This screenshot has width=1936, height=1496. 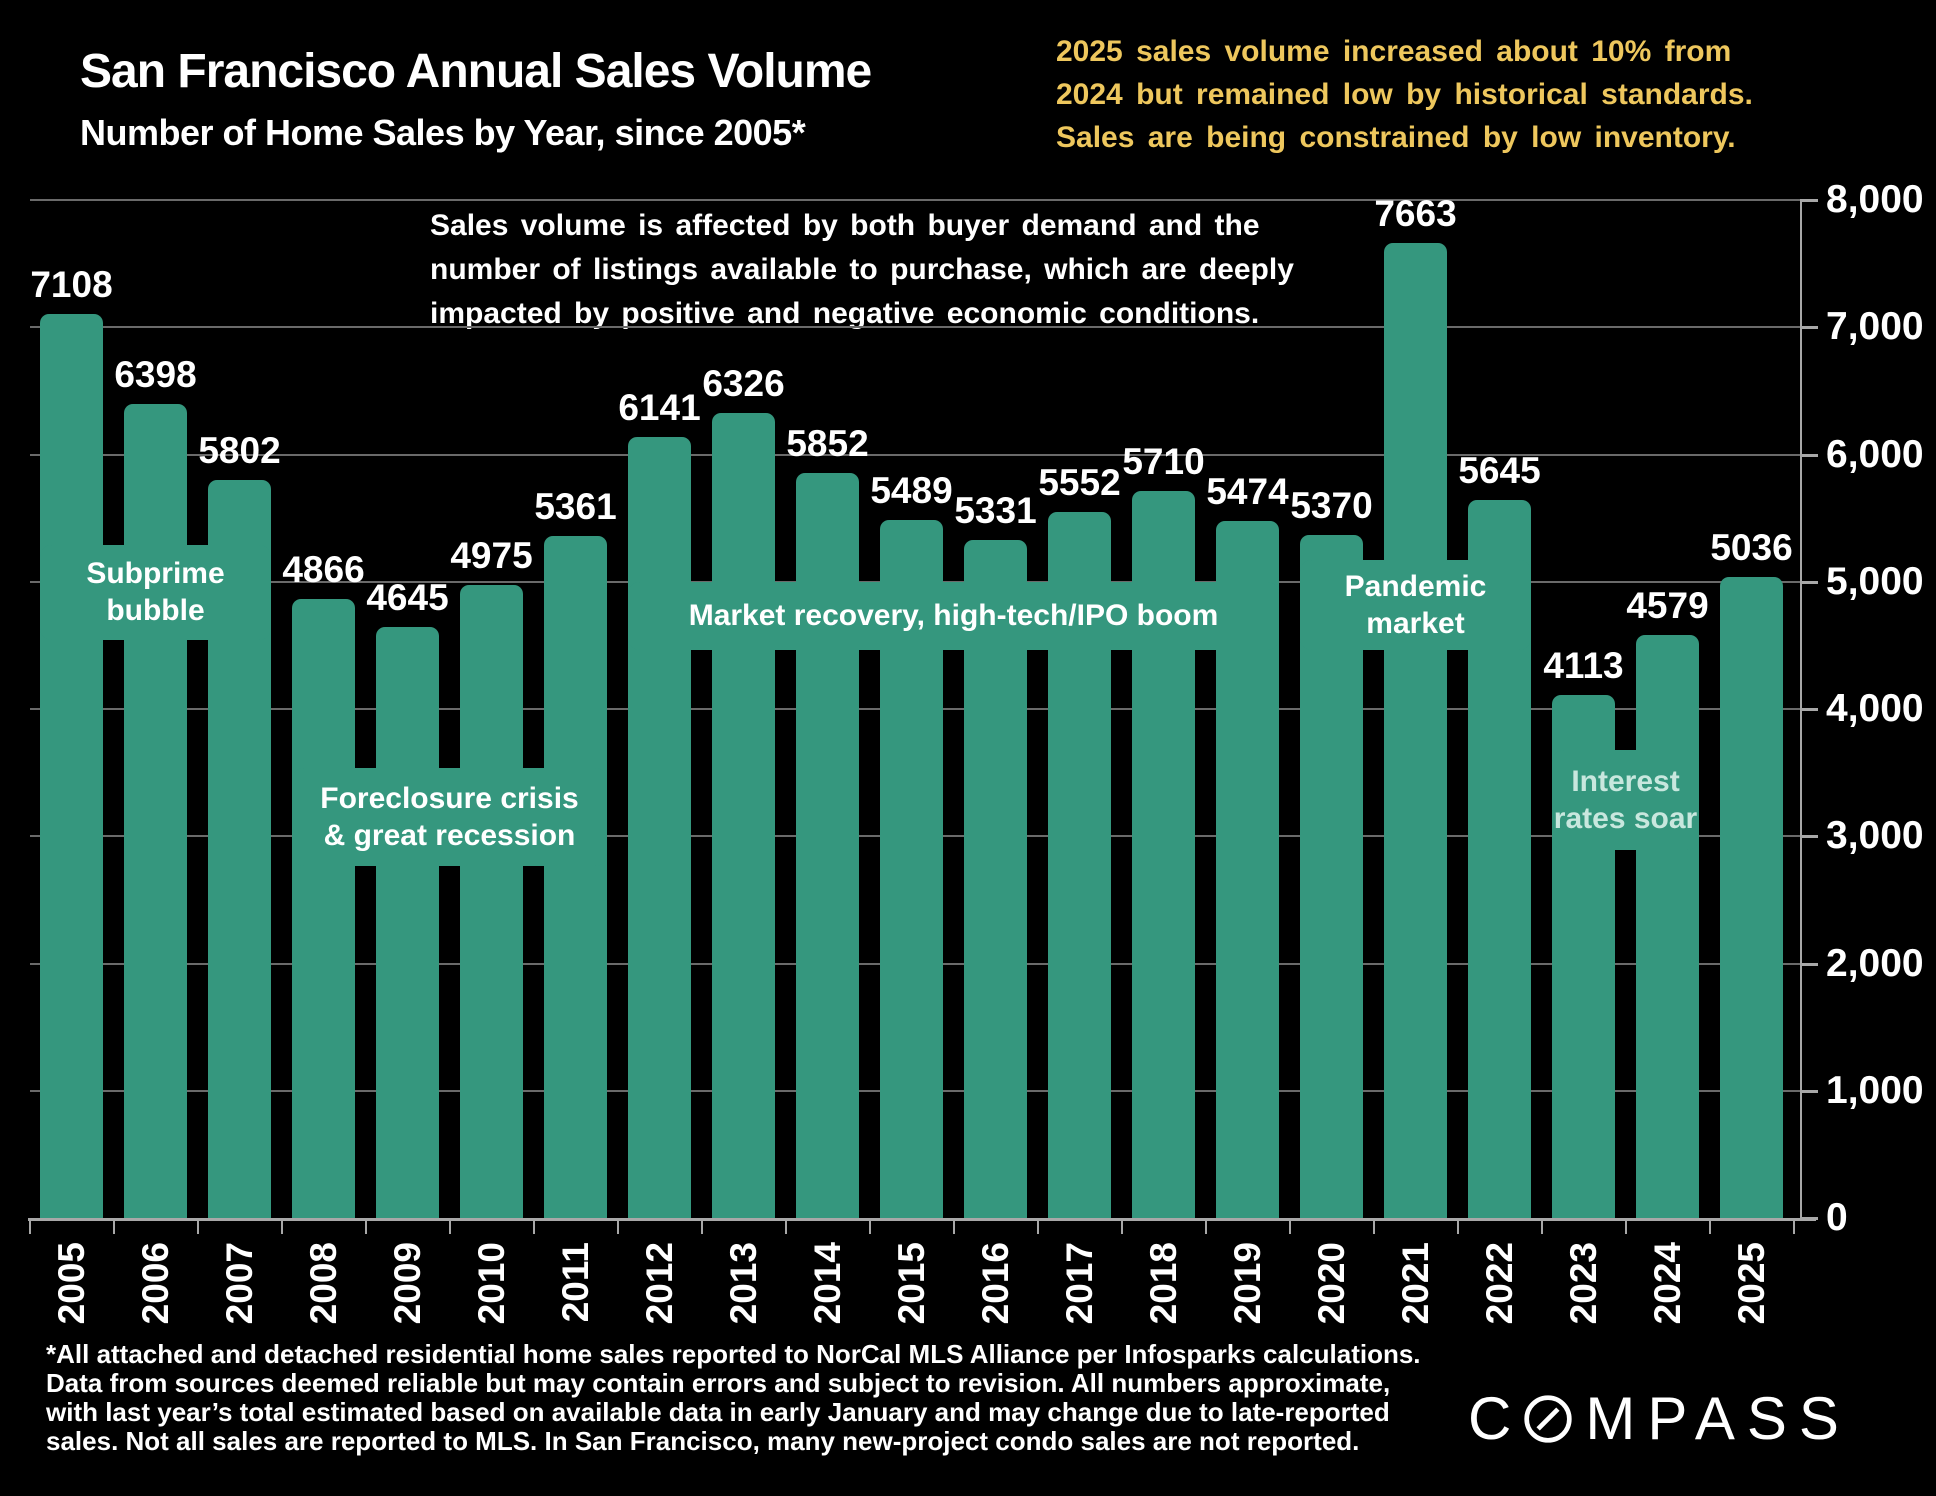 I want to click on logo-letter-c: C, so click(x=1490, y=1418).